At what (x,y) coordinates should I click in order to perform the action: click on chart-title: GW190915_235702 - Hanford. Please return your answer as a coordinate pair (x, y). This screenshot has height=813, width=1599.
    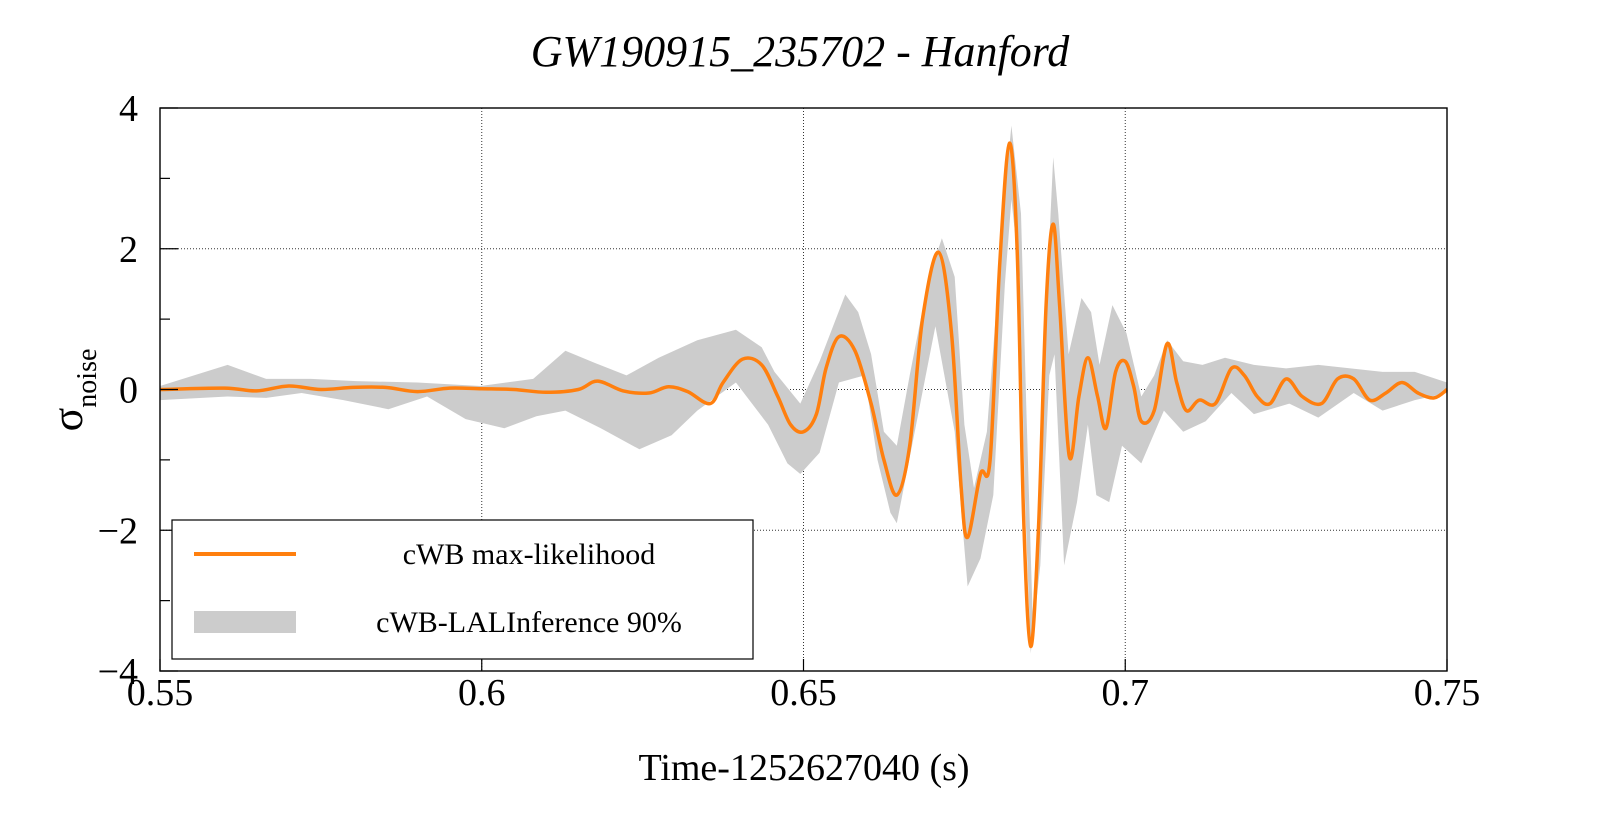
    Looking at the image, I should click on (801, 51).